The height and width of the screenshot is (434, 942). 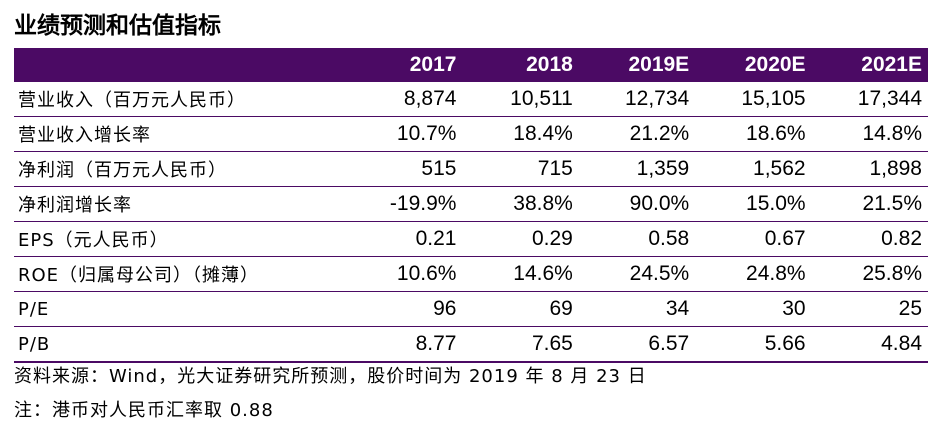 What do you see at coordinates (637, 134) in the screenshot?
I see `table-cell: 21.2%` at bounding box center [637, 134].